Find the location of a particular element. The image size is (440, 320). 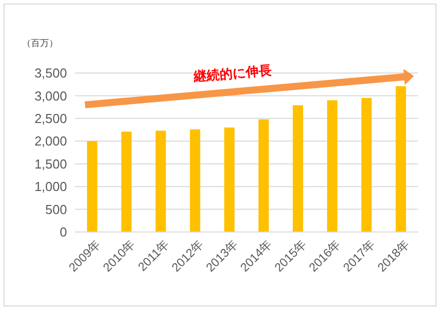

y-tick-label: 500 is located at coordinates (56, 209).